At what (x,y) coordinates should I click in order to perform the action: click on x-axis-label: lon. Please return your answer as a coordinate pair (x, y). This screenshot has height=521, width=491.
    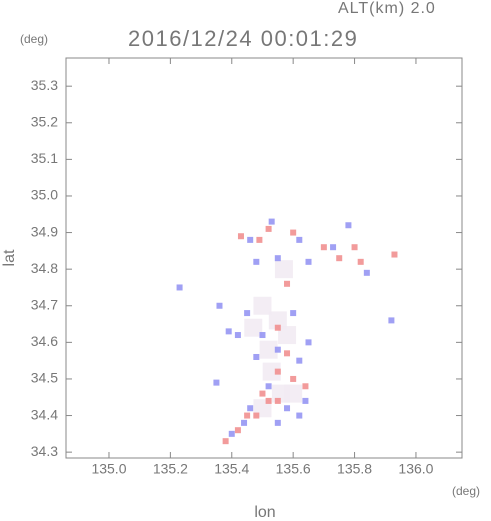
    Looking at the image, I should click on (264, 512).